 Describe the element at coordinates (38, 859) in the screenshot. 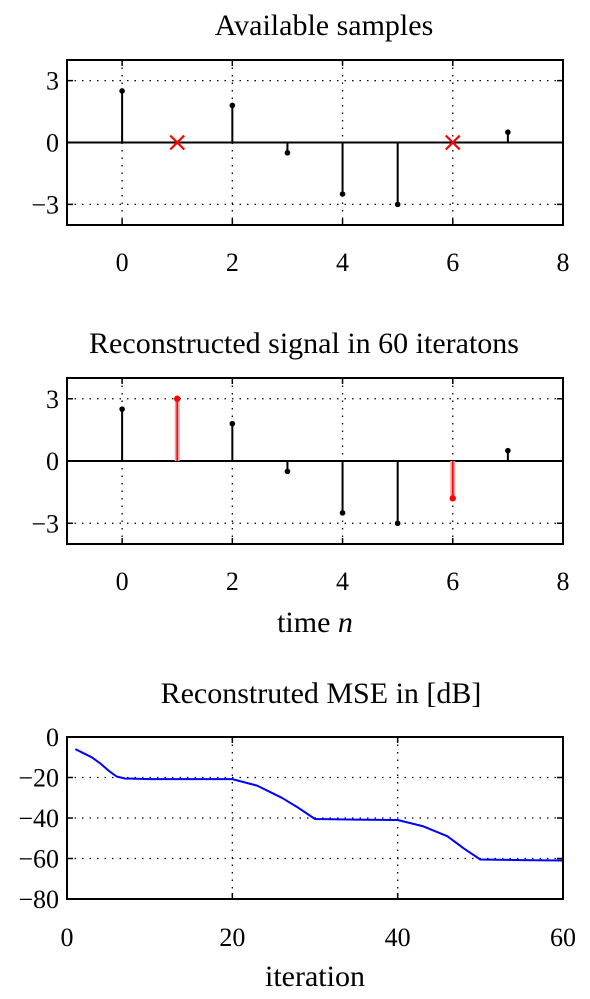

I see `y-tick-label: −60` at that location.